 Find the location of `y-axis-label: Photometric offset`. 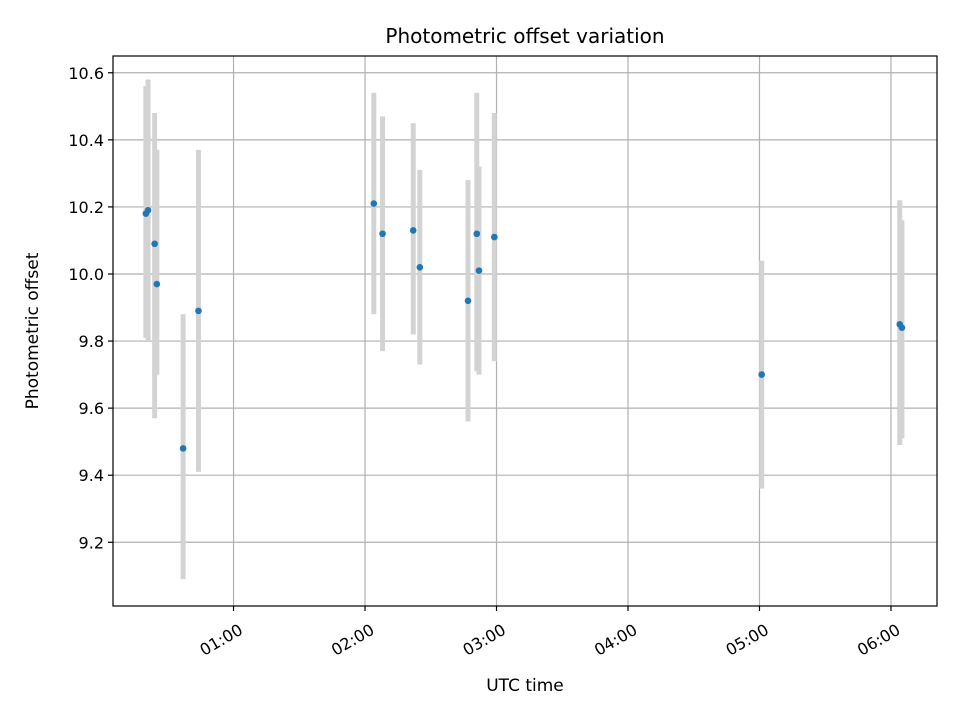

y-axis-label: Photometric offset is located at coordinates (33, 330).